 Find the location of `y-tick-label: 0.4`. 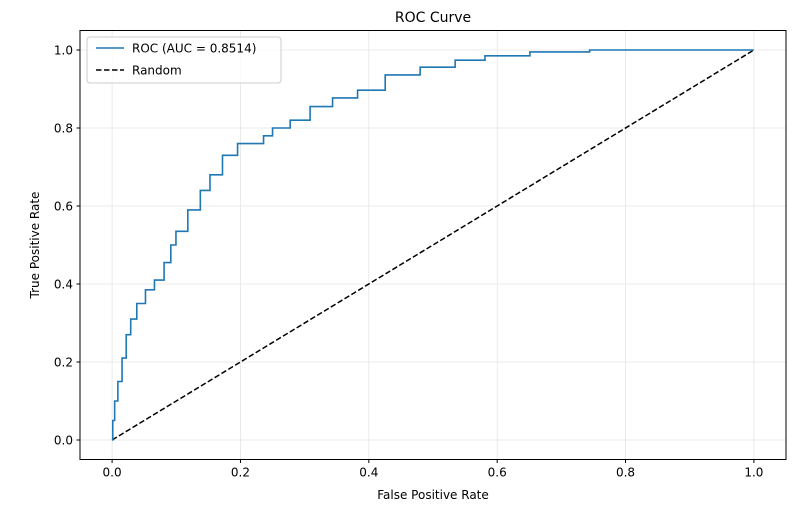

y-tick-label: 0.4 is located at coordinates (63, 285).